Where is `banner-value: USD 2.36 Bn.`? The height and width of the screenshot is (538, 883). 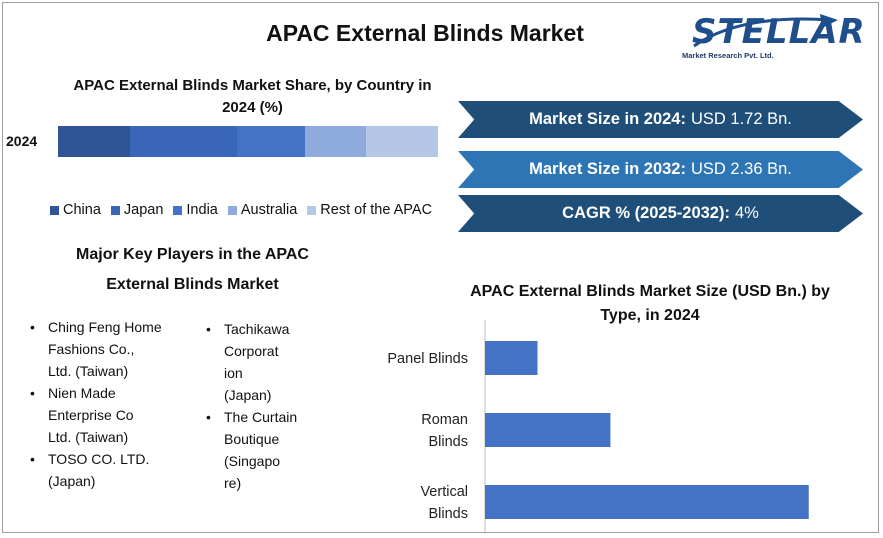 banner-value: USD 2.36 Bn. is located at coordinates (741, 169).